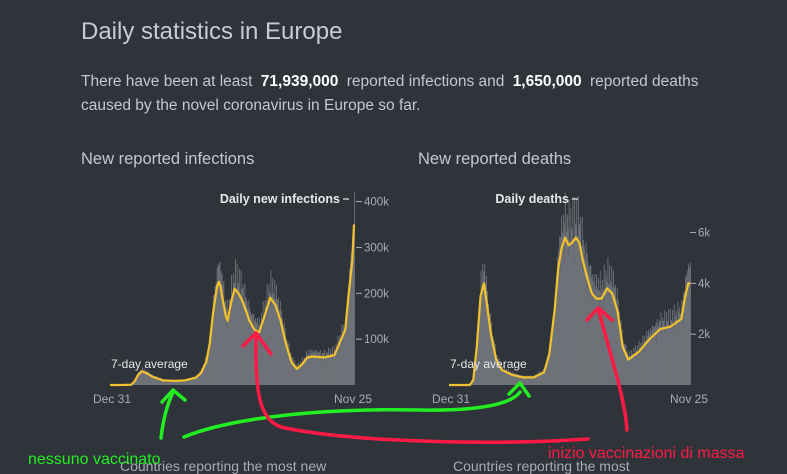 This screenshot has width=787, height=474. I want to click on green-arrow-left-head, so click(173, 396).